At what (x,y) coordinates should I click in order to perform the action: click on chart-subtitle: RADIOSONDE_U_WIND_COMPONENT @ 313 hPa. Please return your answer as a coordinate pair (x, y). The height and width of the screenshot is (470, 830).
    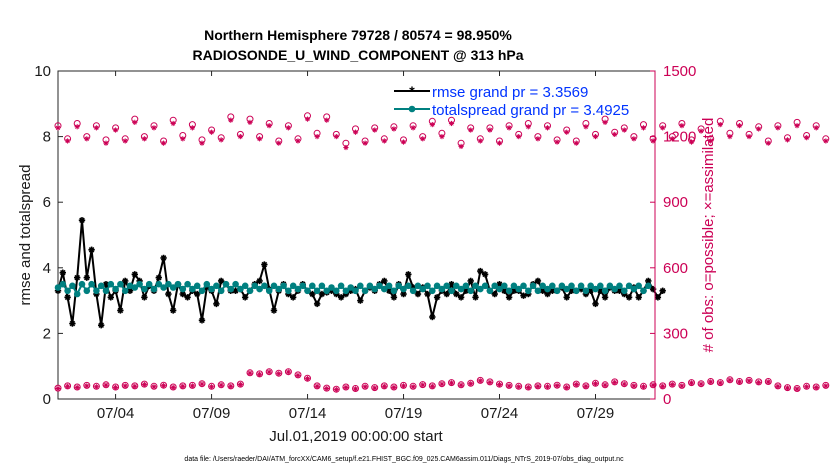
    Looking at the image, I should click on (357, 55).